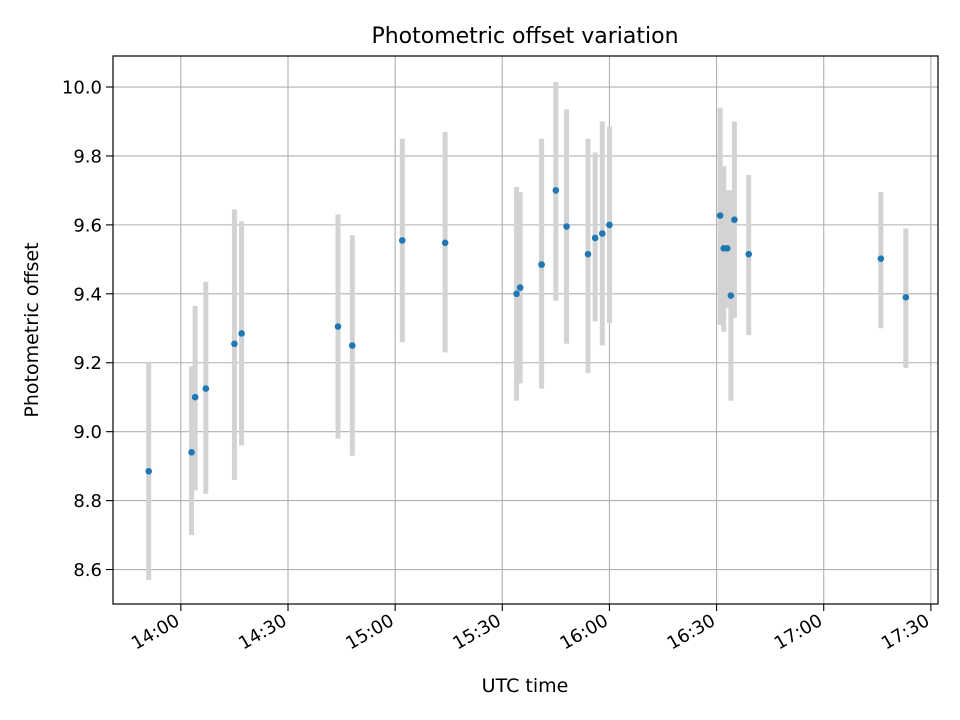 This screenshot has width=960, height=720. What do you see at coordinates (87, 363) in the screenshot?
I see `y-tick-label: 9.2` at bounding box center [87, 363].